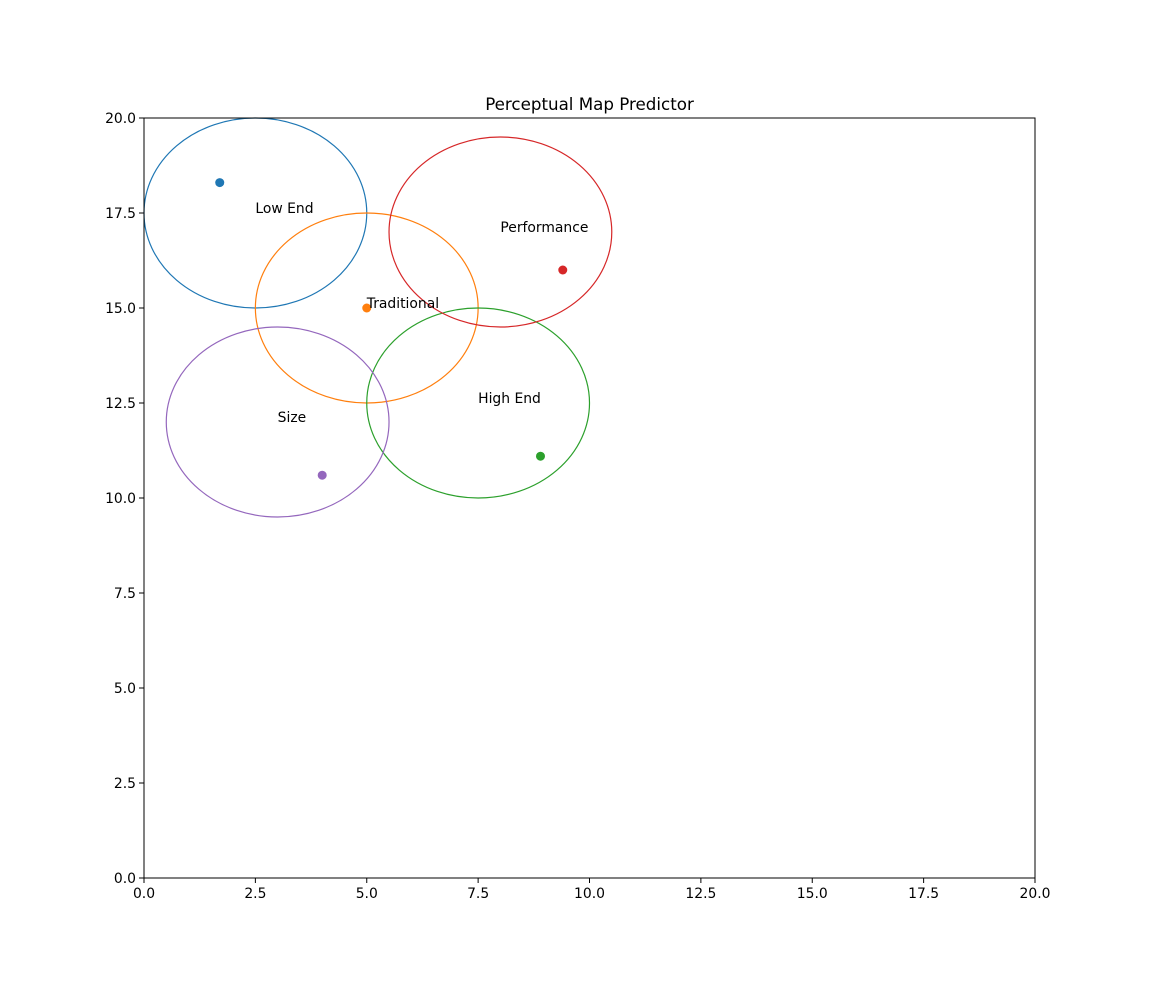  What do you see at coordinates (812, 894) in the screenshot?
I see `x-tick-label: 15.0` at bounding box center [812, 894].